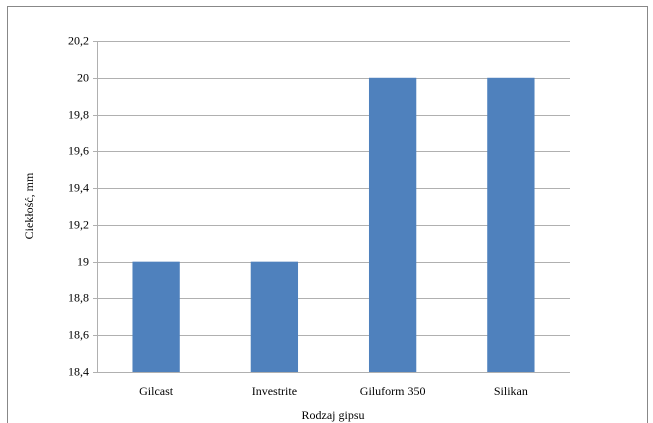 Image resolution: width=653 pixels, height=423 pixels. What do you see at coordinates (511, 391) in the screenshot?
I see `x-tick-label: Silikan` at bounding box center [511, 391].